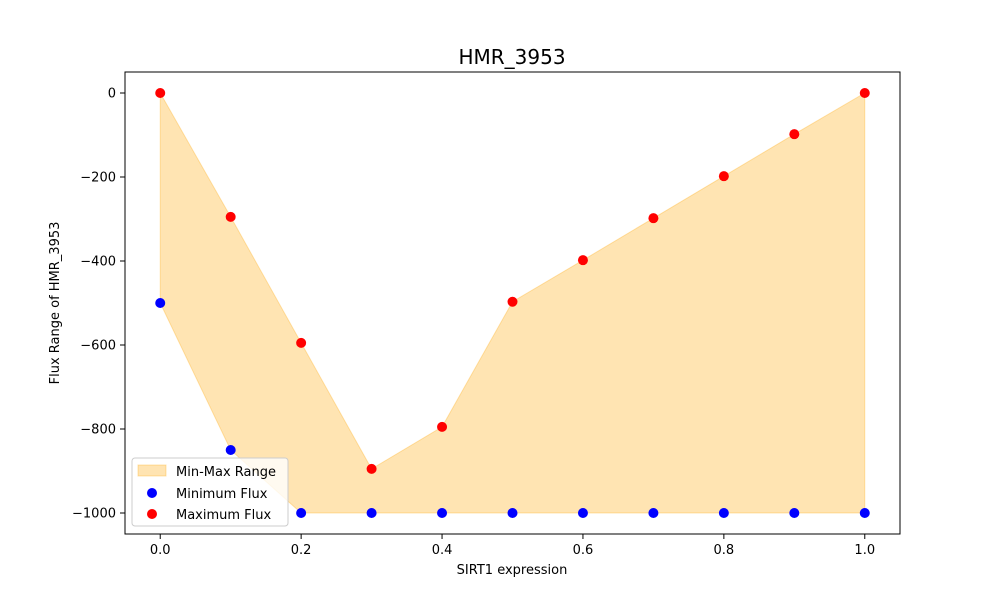 The width and height of the screenshot is (1000, 600). I want to click on x-tick-label-5: 1.0, so click(864, 550).